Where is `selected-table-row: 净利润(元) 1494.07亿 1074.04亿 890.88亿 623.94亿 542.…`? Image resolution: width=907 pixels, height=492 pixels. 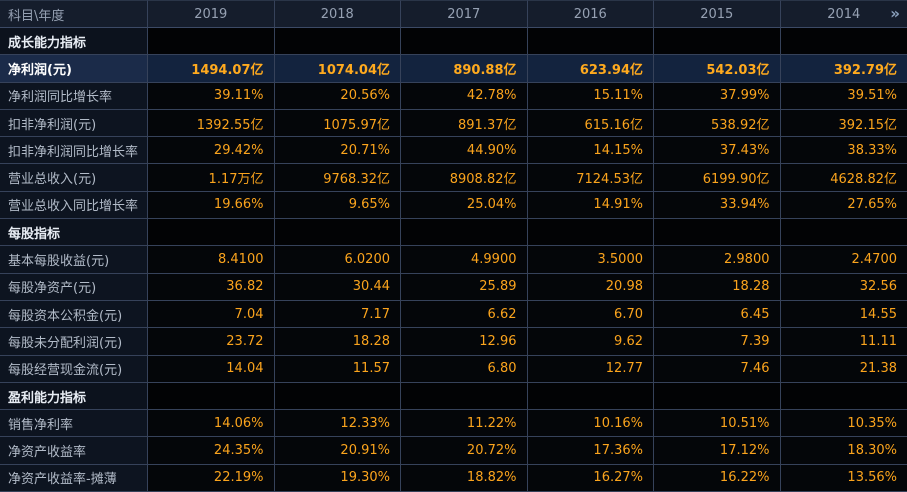
selected-table-row: 净利润(元) 1494.07亿 1074.04亿 890.88亿 623.94亿 542.… is located at coordinates (453, 69).